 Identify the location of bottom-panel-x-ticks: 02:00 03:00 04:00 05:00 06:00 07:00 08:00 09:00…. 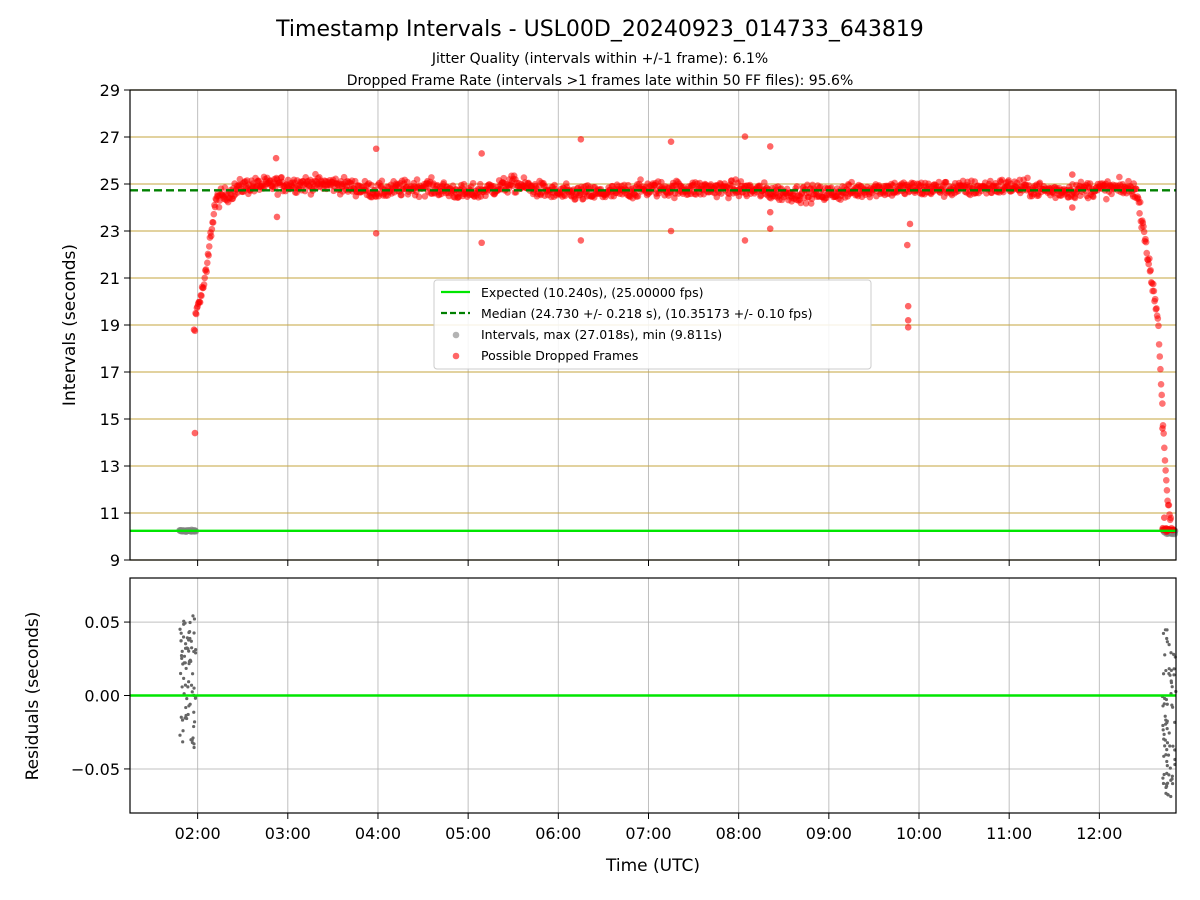
(648, 828).